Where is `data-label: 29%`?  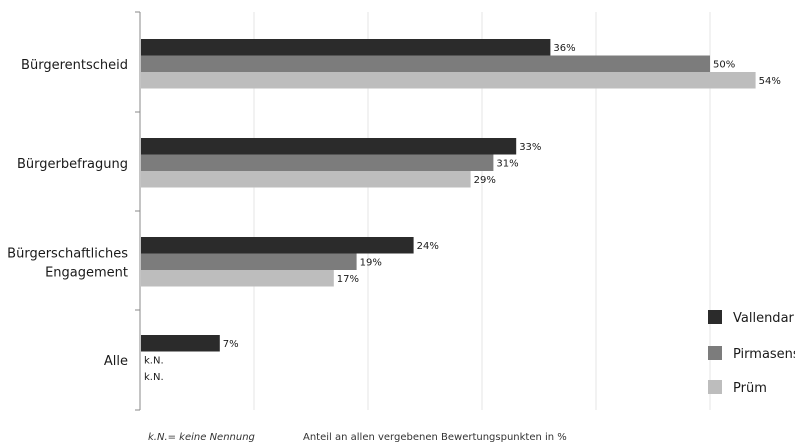
data-label: 29% is located at coordinates (485, 180).